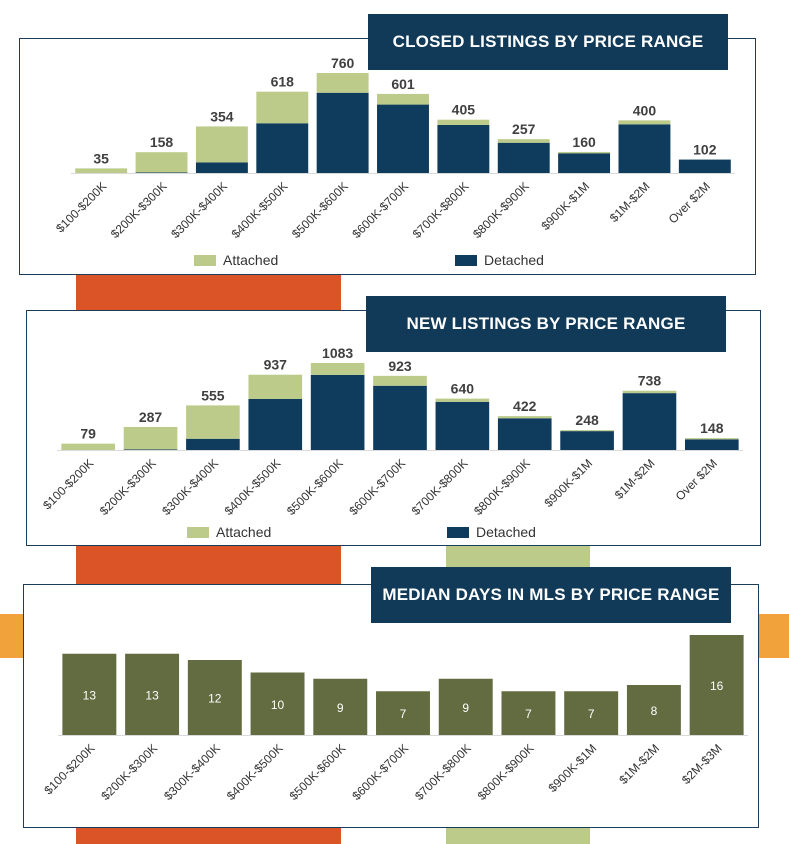  I want to click on data-label: 10, so click(278, 705).